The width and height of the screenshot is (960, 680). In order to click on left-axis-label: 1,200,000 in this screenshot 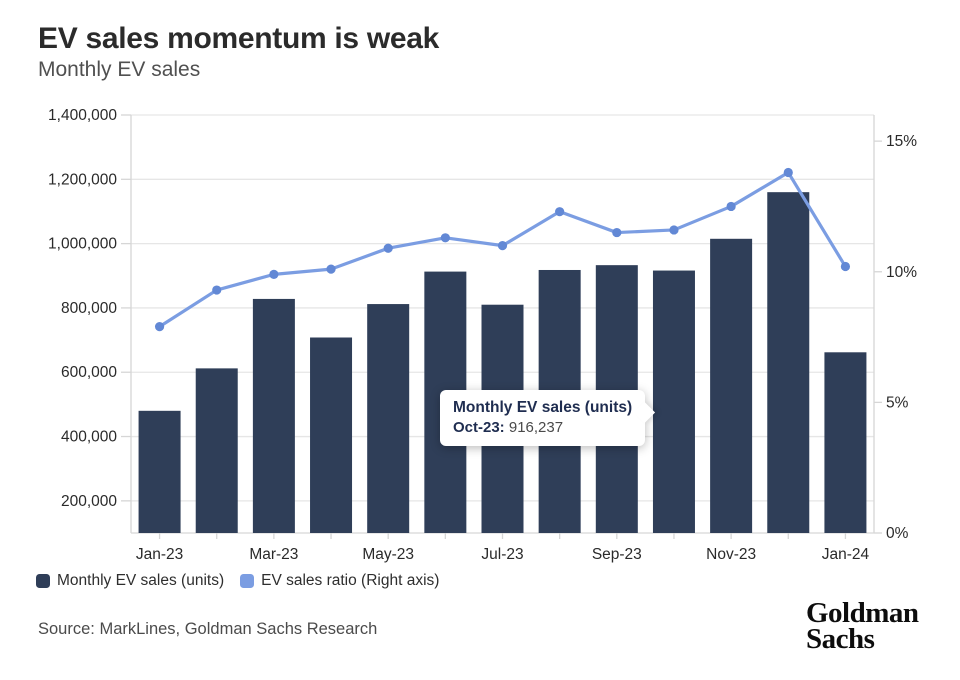, I will do `click(82, 179)`.